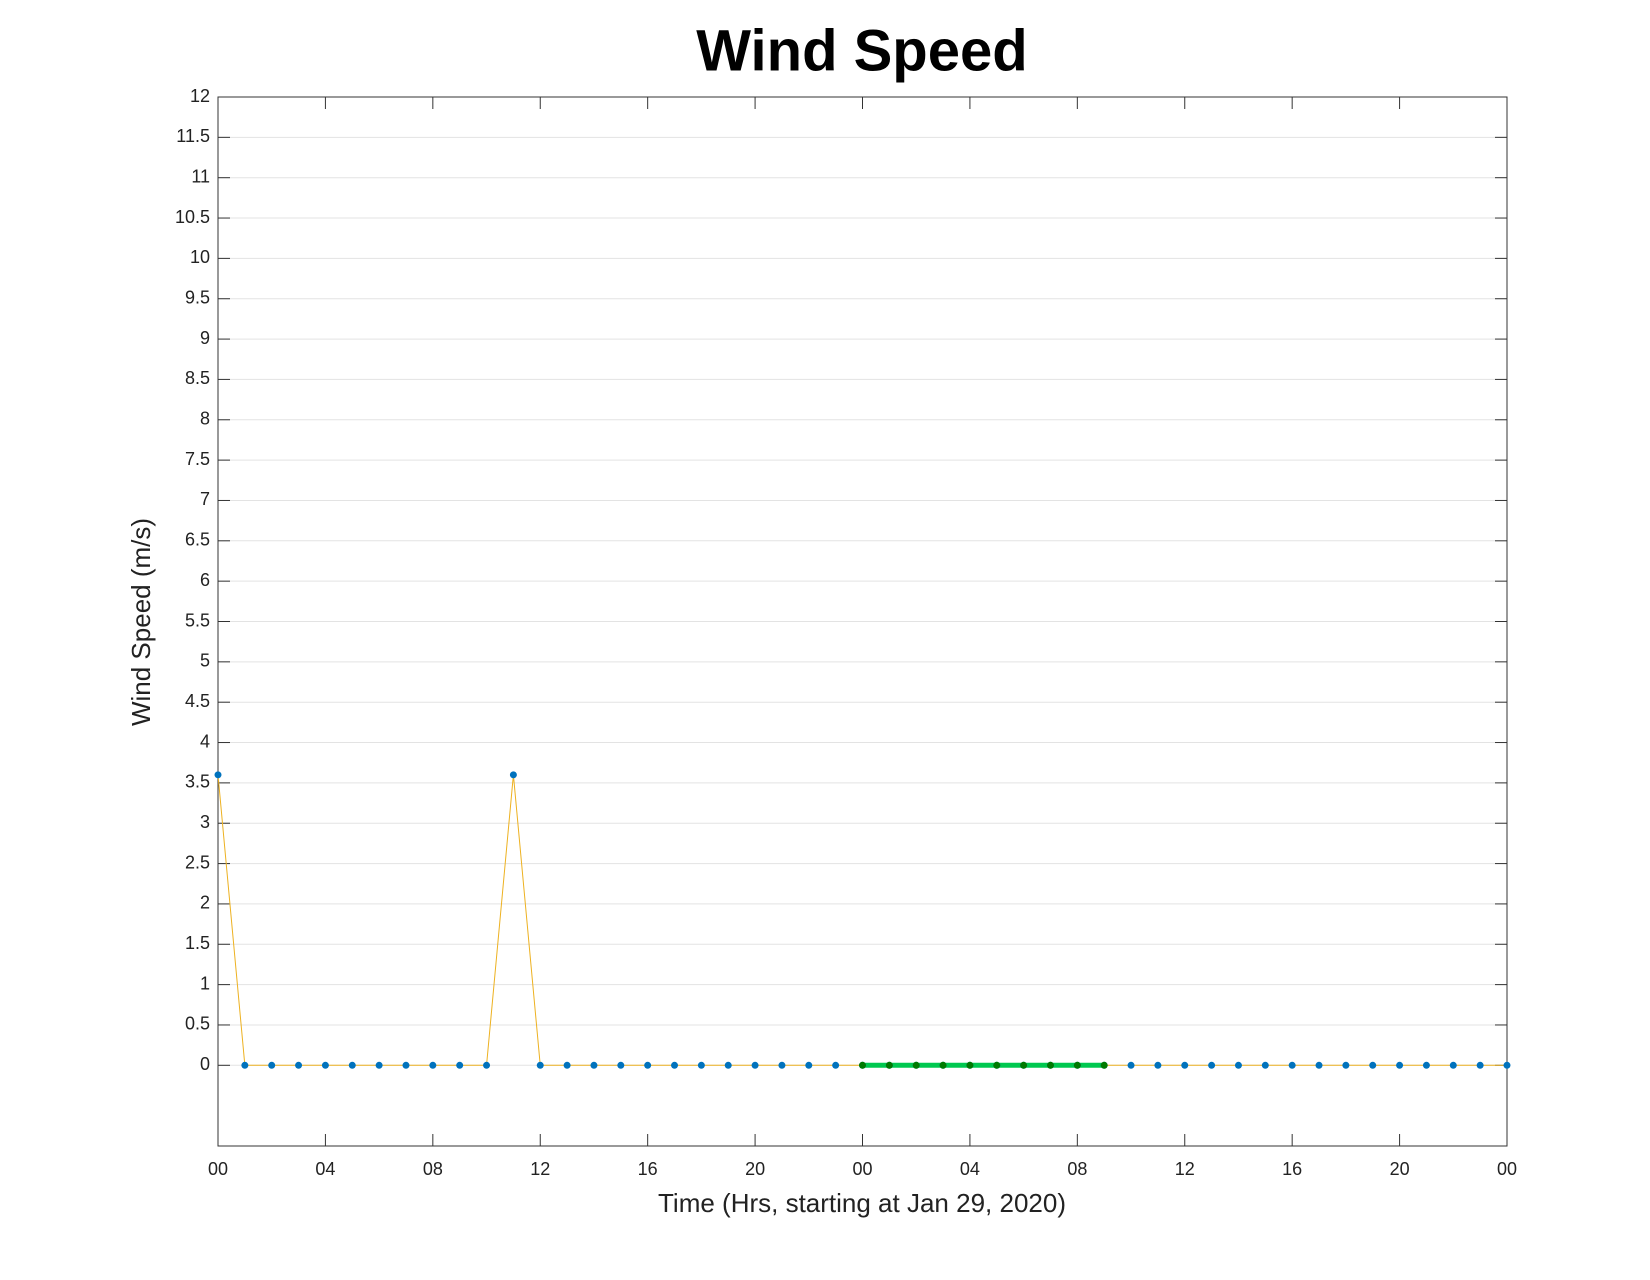 This screenshot has height=1280, width=1650. I want to click on y-tick-label: 3.5, so click(197, 782).